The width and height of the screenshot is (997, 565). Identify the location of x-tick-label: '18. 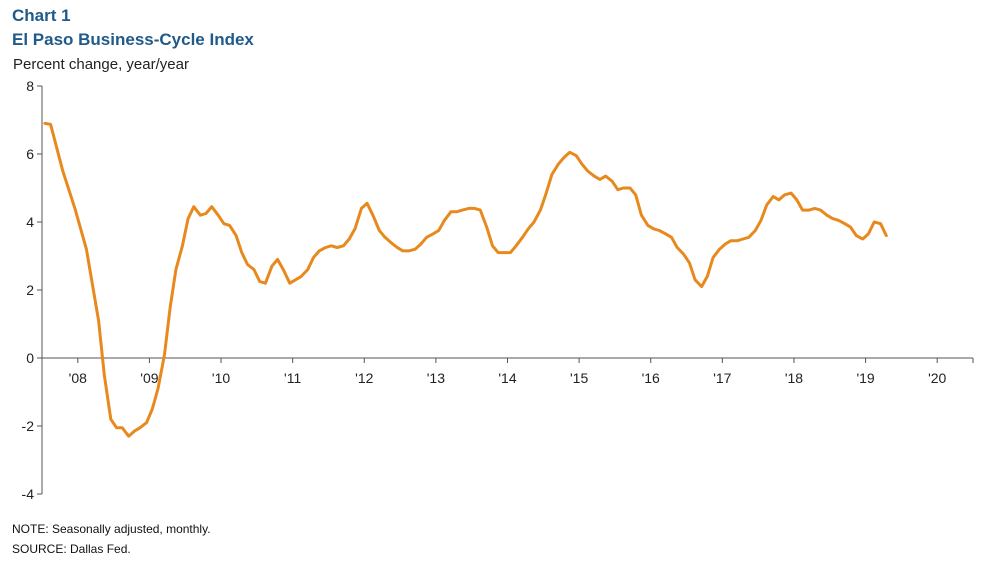
(794, 378).